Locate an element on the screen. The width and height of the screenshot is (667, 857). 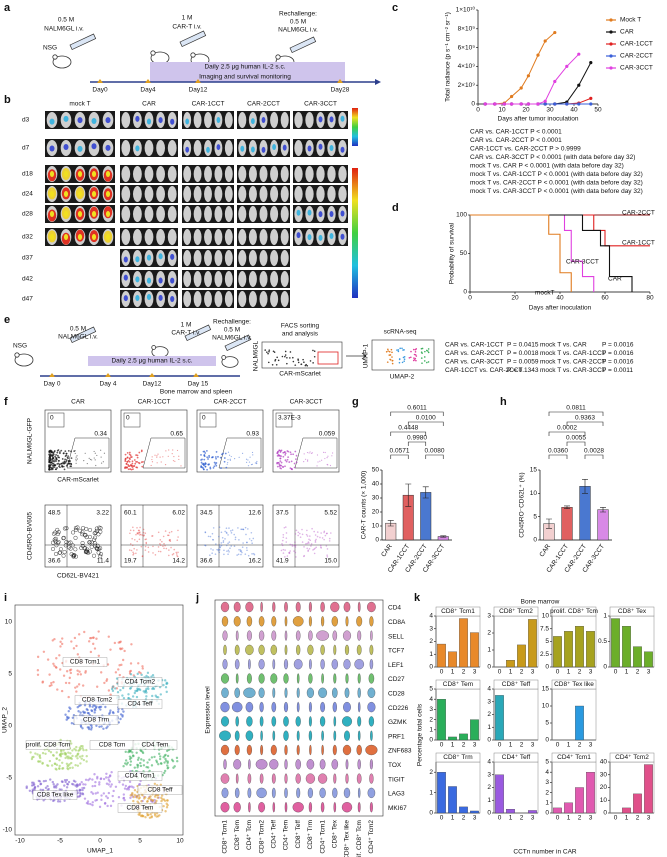
protocol-text: Imaging and survival monitoring is located at coordinates (245, 77).